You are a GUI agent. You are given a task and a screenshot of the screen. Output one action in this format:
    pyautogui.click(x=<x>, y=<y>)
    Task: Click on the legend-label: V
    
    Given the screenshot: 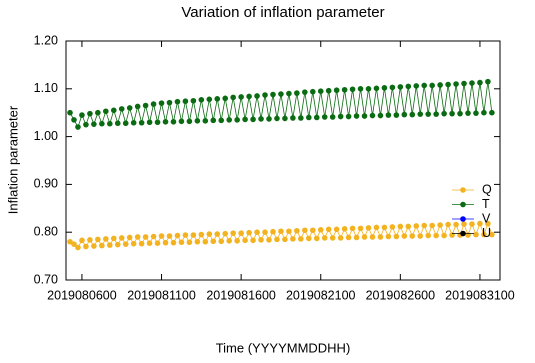 What is the action you would take?
    pyautogui.click(x=486, y=218)
    